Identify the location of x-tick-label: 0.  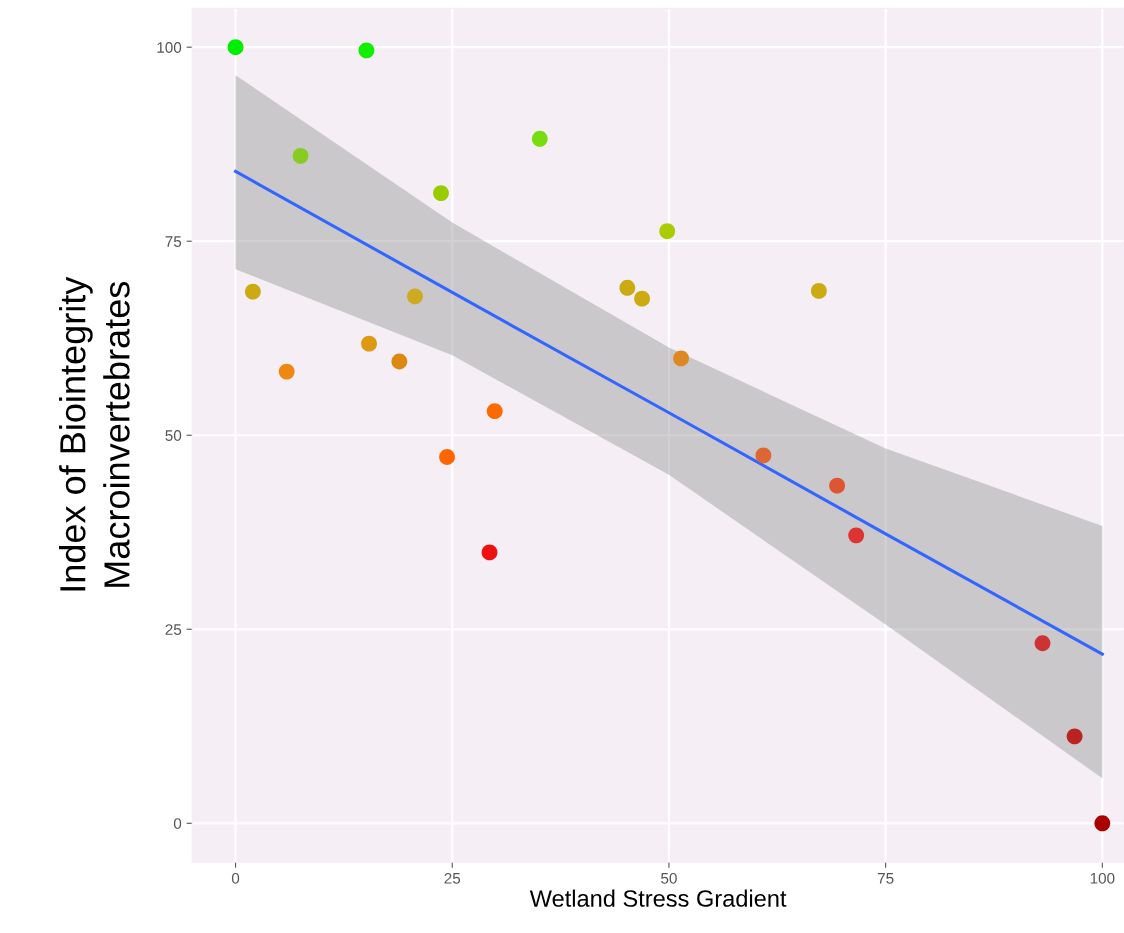
(235, 878).